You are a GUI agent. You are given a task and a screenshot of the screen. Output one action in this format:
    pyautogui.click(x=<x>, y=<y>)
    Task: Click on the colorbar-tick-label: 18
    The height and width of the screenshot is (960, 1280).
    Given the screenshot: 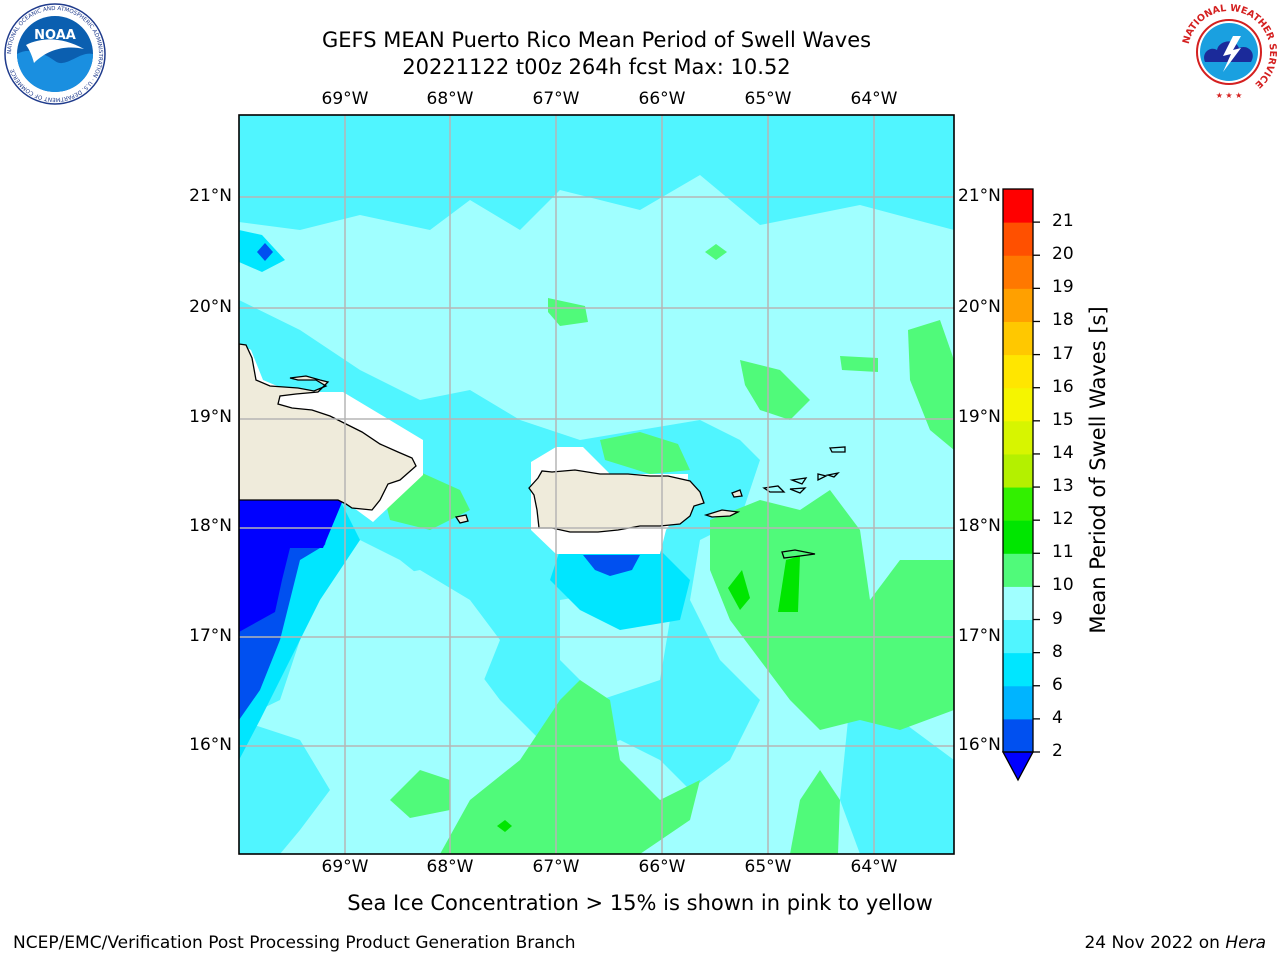 What is the action you would take?
    pyautogui.click(x=1063, y=320)
    